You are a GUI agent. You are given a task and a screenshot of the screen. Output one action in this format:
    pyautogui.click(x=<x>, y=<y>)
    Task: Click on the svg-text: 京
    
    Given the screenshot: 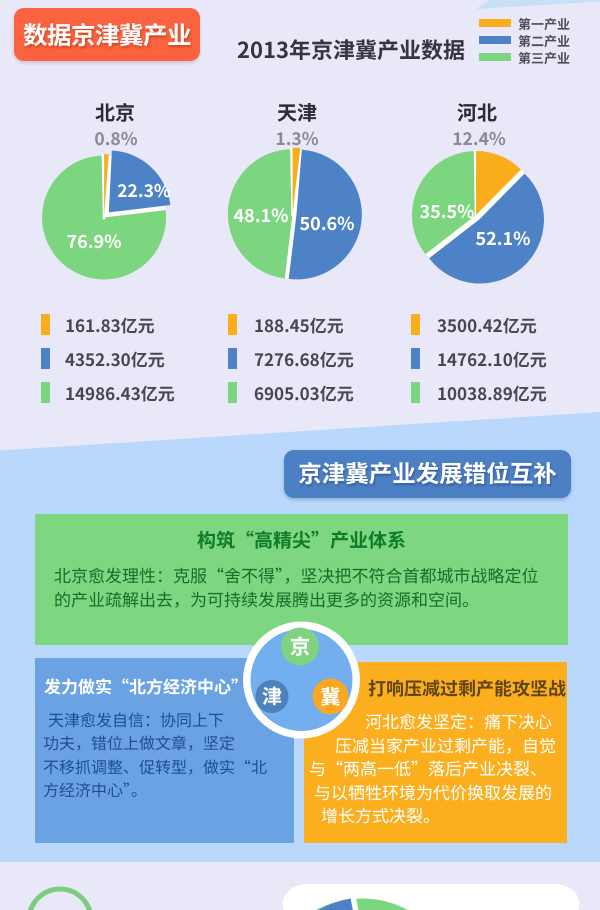 What is the action you would take?
    pyautogui.click(x=300, y=645)
    